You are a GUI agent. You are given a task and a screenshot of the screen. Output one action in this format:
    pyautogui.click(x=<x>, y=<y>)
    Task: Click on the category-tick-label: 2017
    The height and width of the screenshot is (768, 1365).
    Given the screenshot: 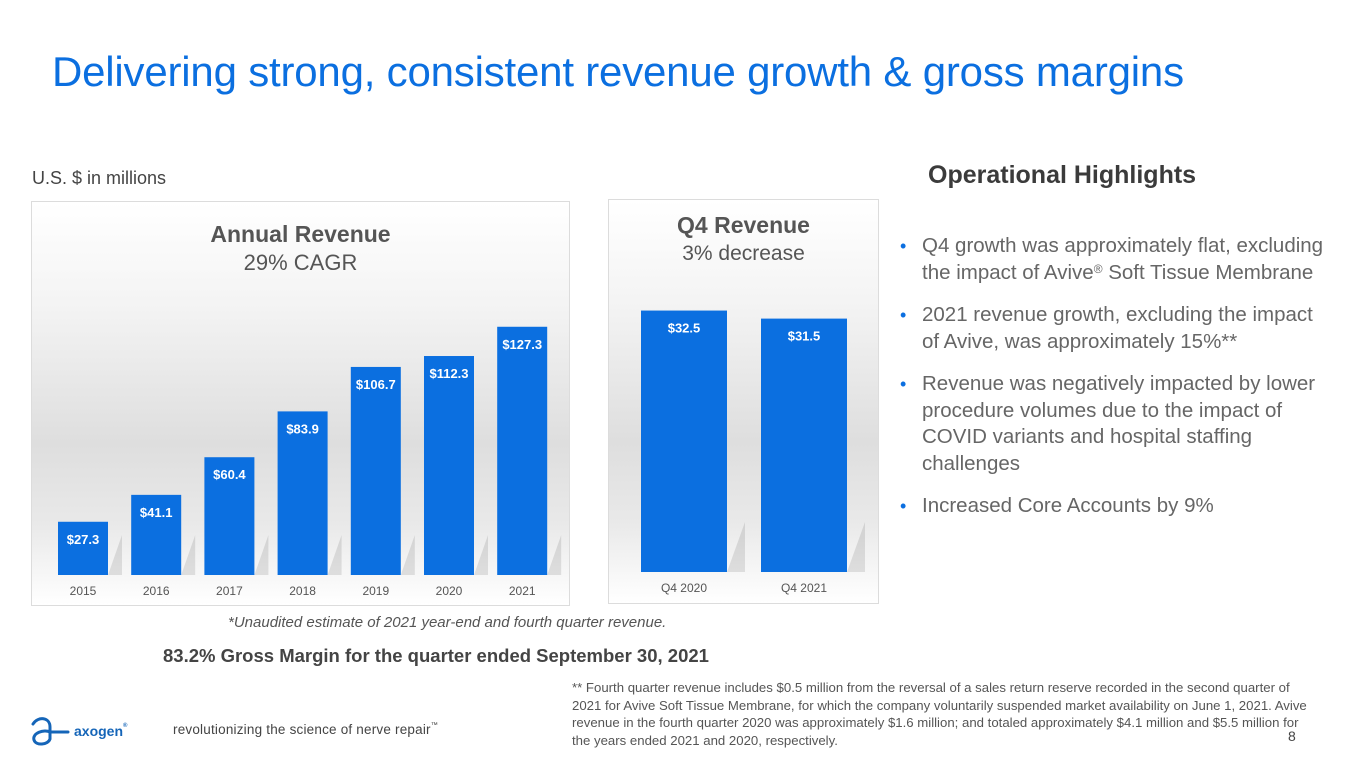 What is the action you would take?
    pyautogui.click(x=229, y=591)
    